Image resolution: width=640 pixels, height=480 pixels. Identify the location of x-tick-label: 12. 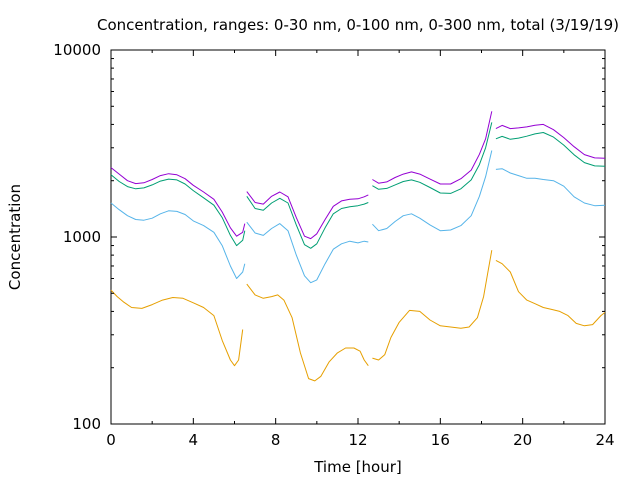
(357, 440).